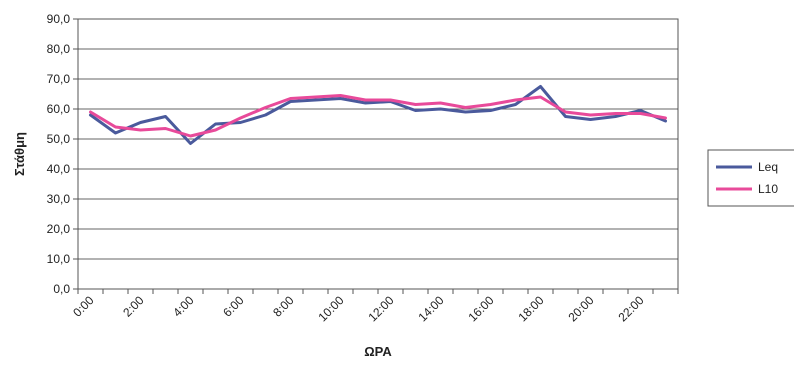  I want to click on y-tick-label: 0,0, so click(61, 289).